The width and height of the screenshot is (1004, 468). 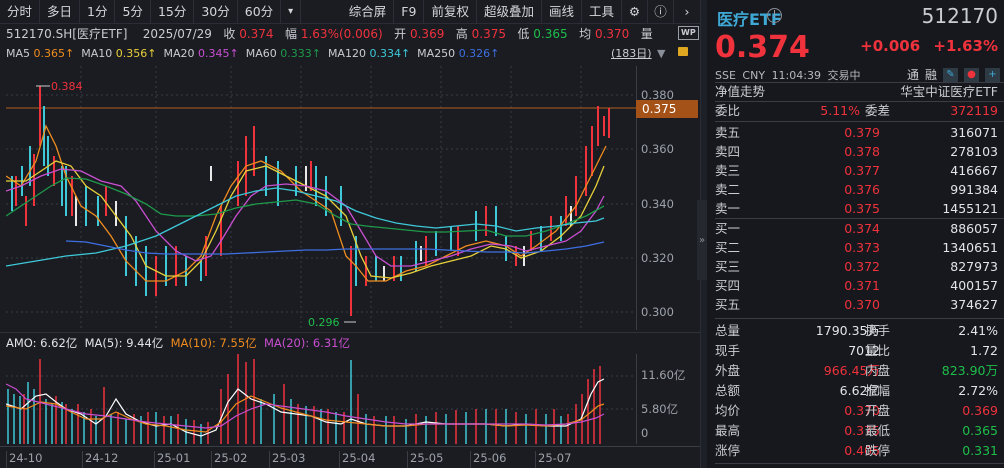 What do you see at coordinates (862, 410) in the screenshot?
I see `stat-value: 0.370` at bounding box center [862, 410].